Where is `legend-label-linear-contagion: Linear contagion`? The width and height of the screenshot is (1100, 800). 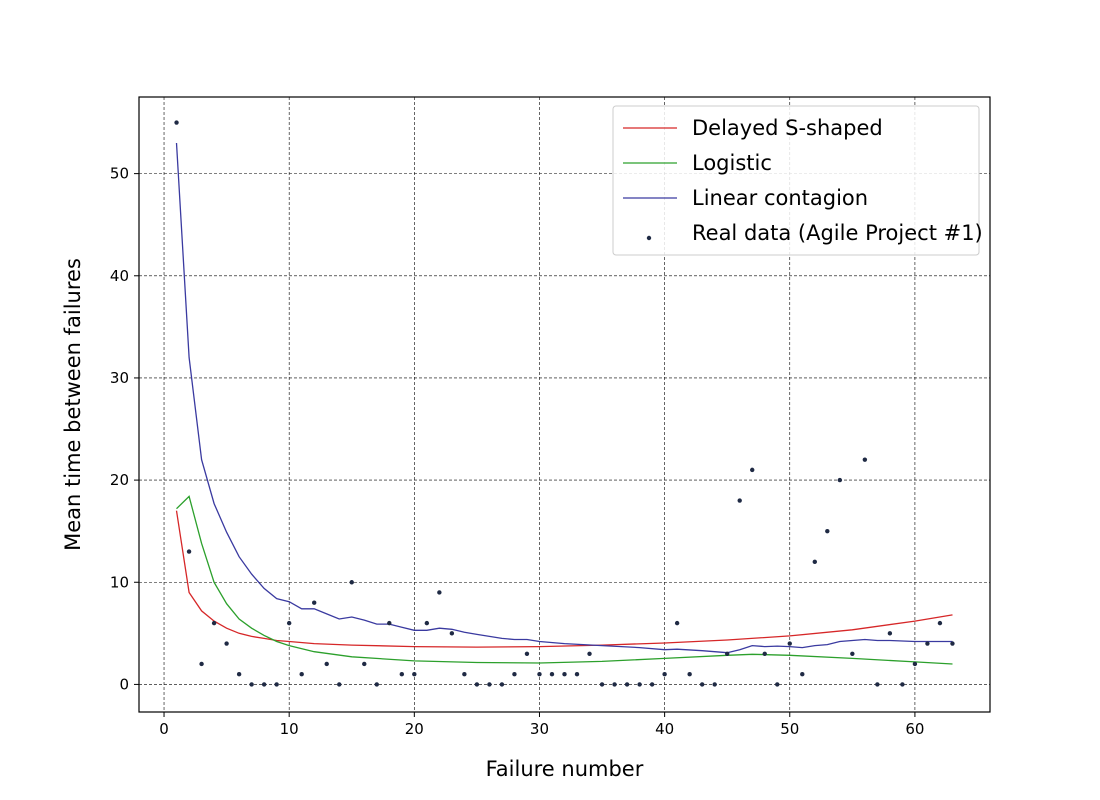
legend-label-linear-contagion: Linear contagion is located at coordinates (780, 198).